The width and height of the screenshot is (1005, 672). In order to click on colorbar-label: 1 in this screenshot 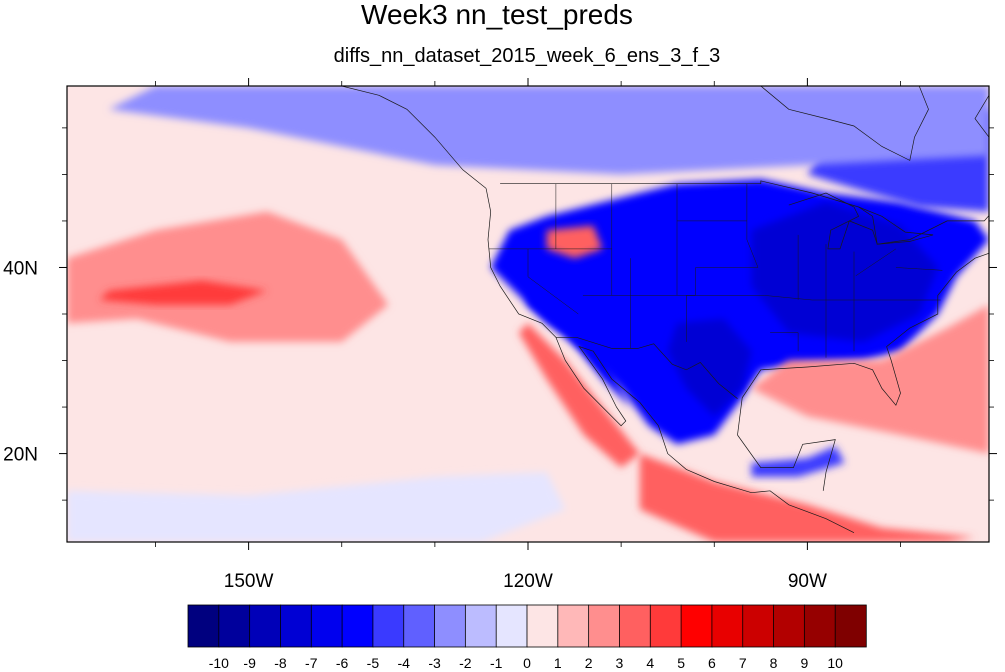, I will do `click(558, 663)`.